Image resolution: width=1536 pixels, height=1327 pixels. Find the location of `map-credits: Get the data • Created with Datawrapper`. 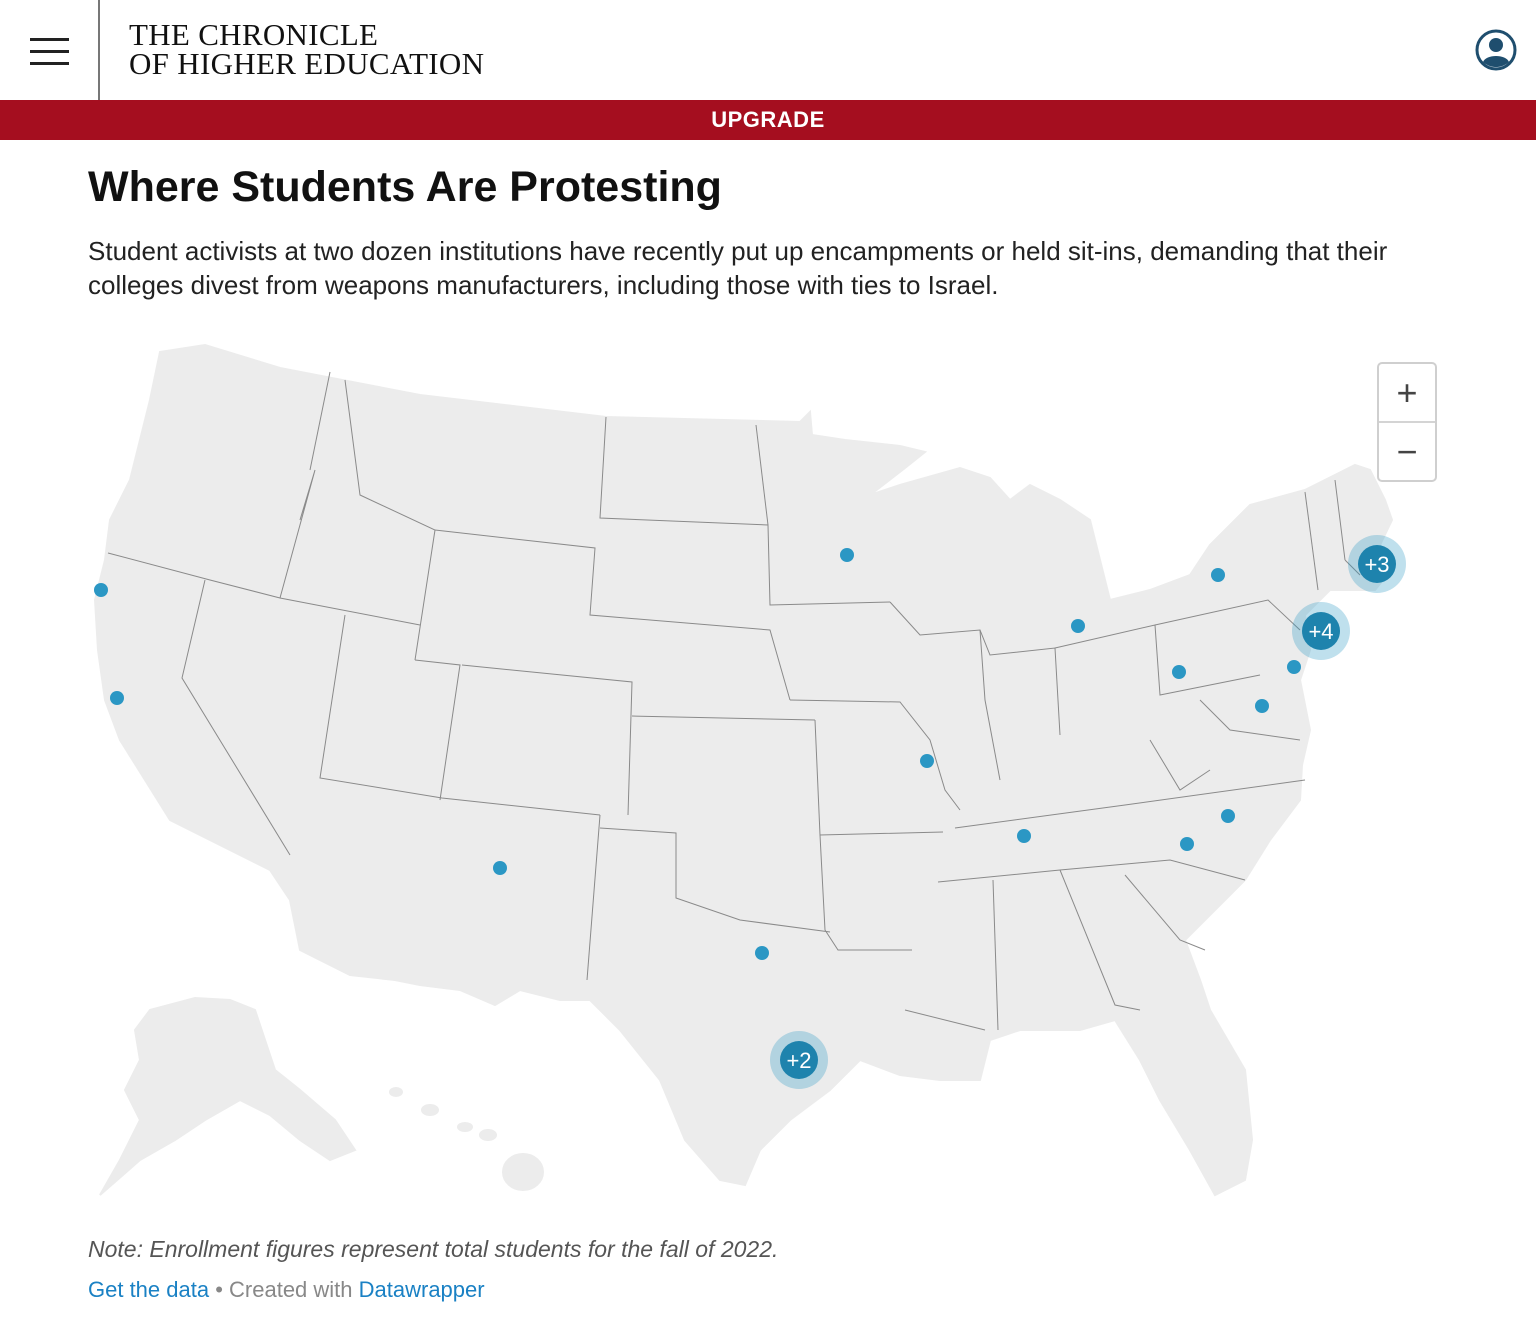

map-credits: Get the data • Created with Datawrapper is located at coordinates (286, 1290).